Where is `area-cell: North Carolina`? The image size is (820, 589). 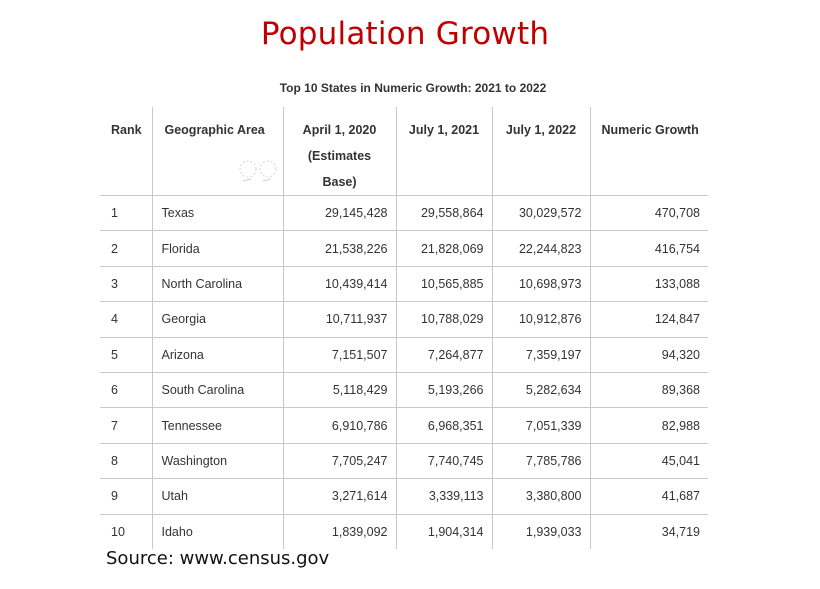 area-cell: North Carolina is located at coordinates (217, 284).